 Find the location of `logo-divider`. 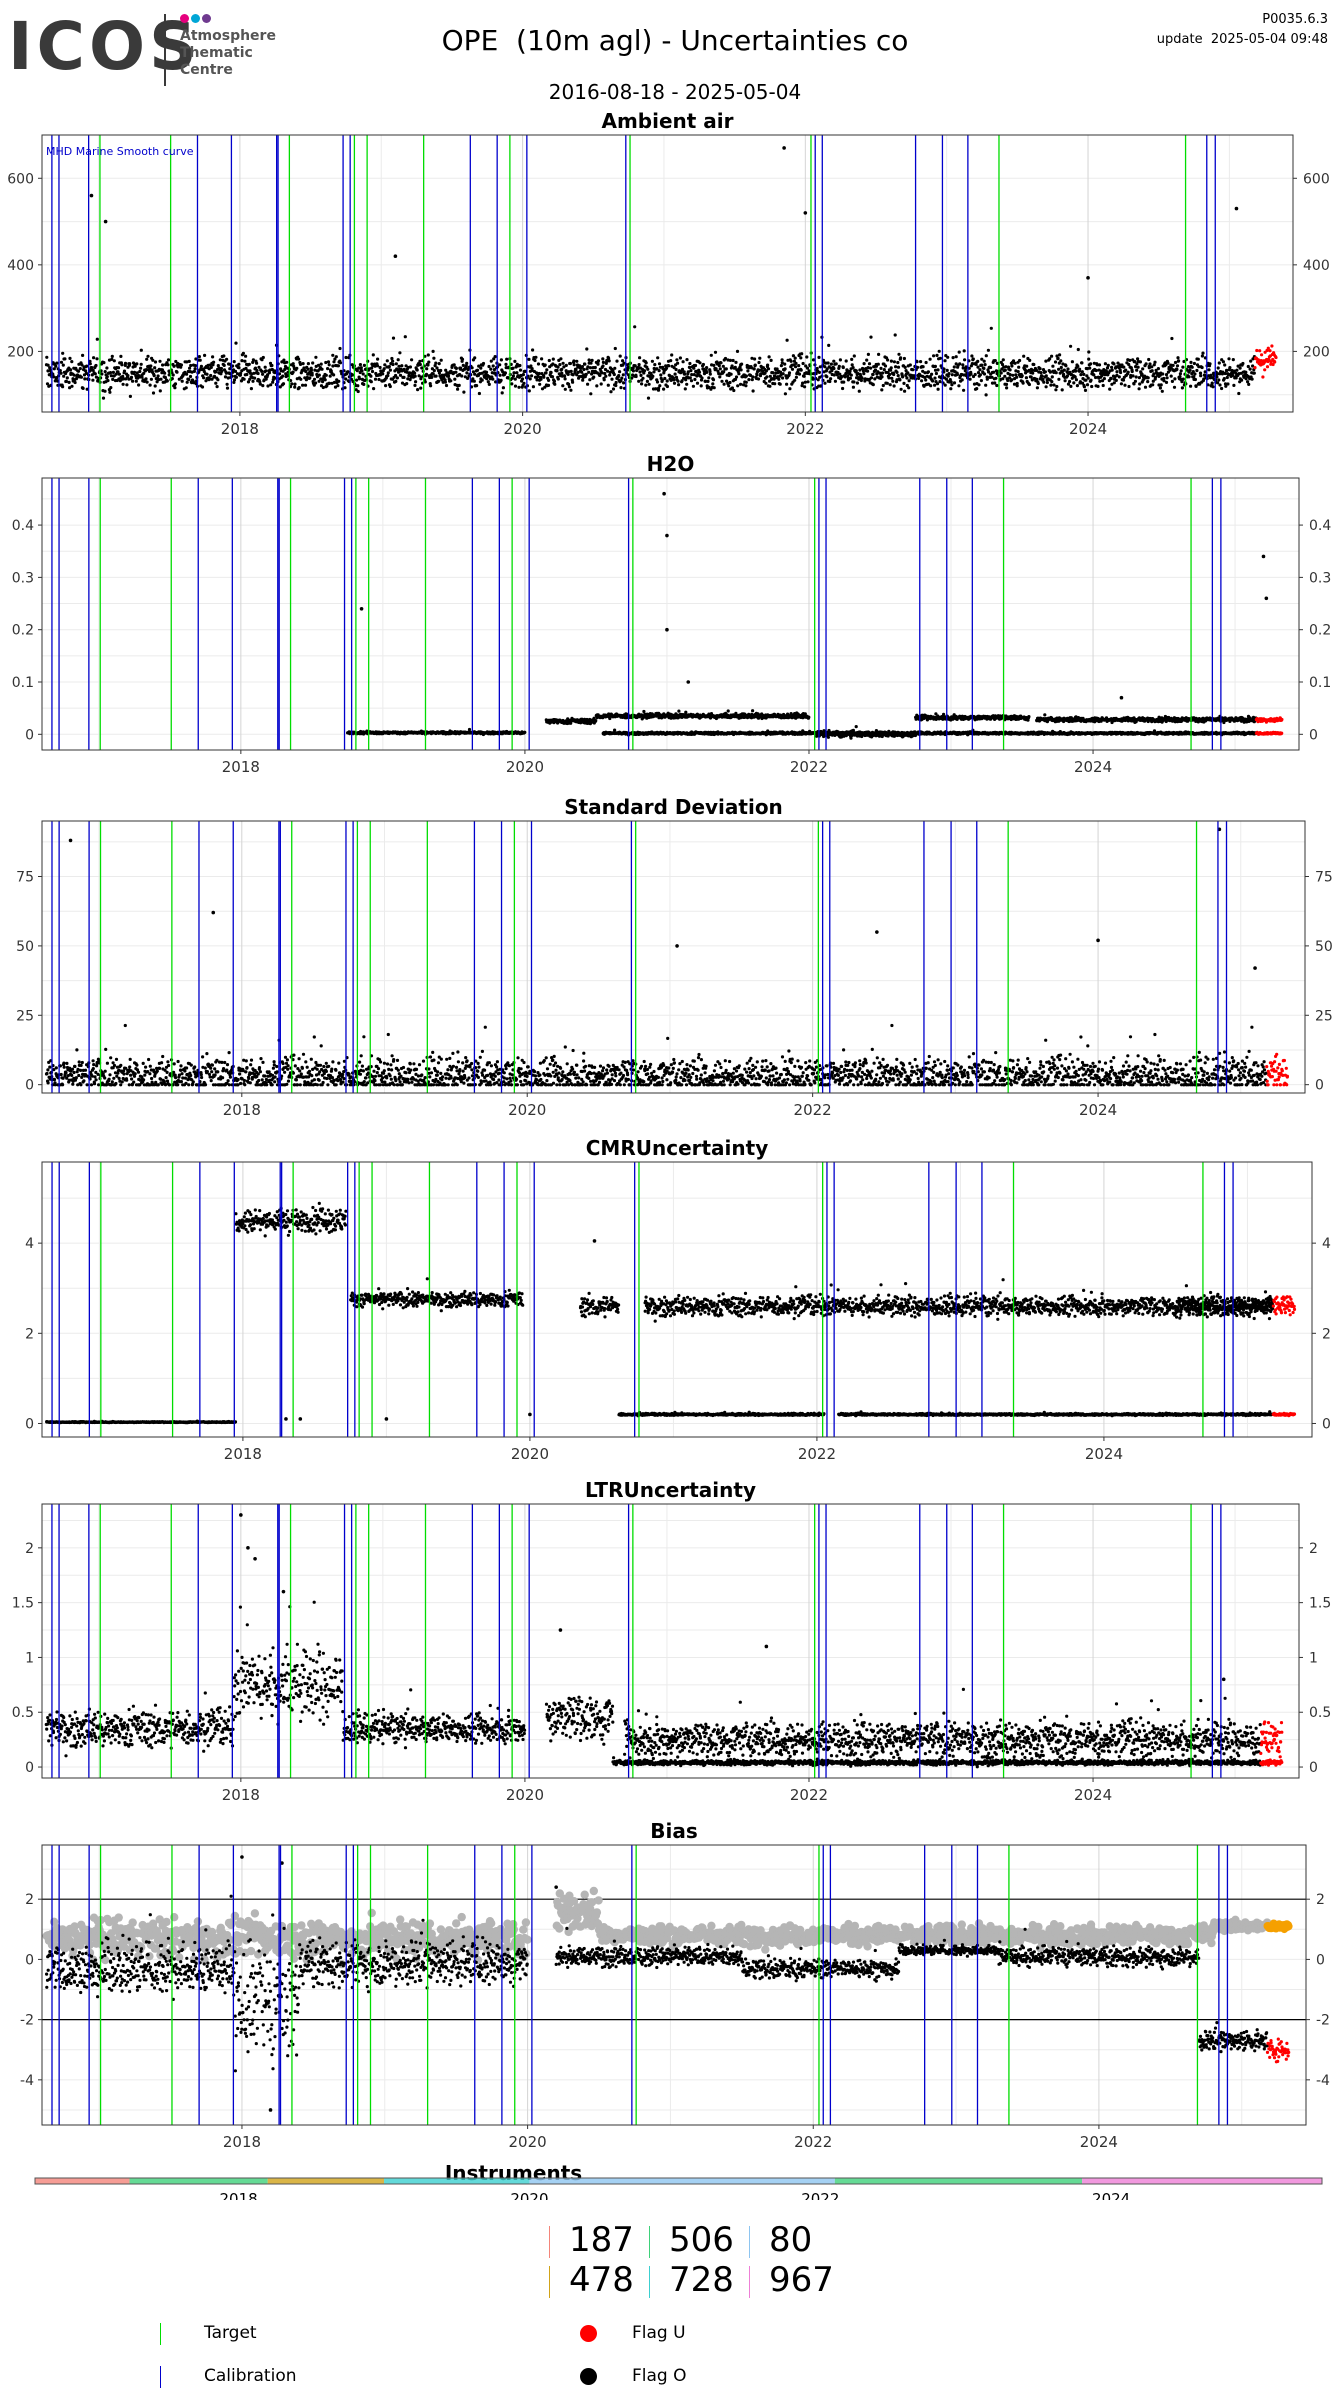

logo-divider is located at coordinates (165, 50).